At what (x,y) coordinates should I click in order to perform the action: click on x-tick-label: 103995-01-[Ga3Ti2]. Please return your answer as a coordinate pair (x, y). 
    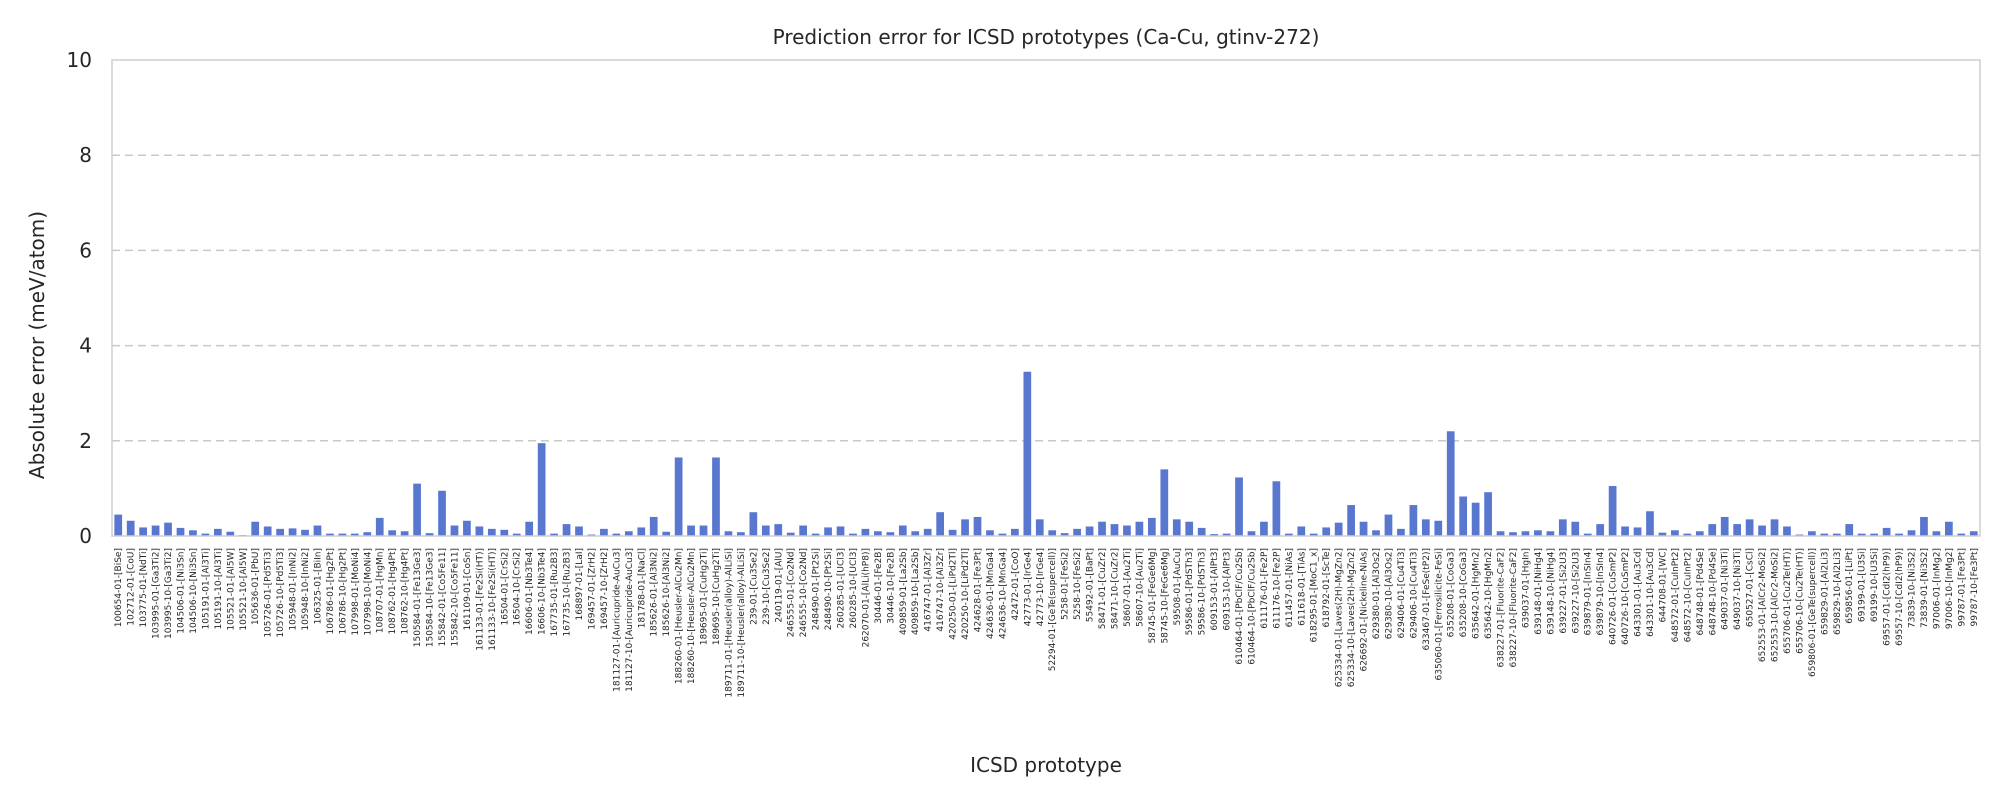
    Looking at the image, I should click on (157, 593).